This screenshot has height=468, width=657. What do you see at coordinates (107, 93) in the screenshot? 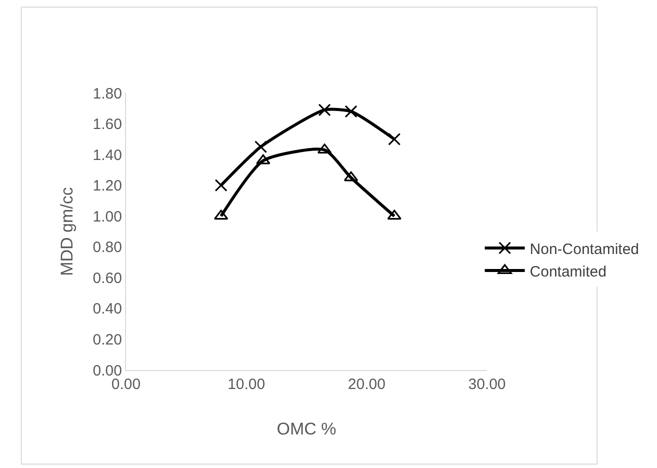
I see `y-tick-label: 1.80` at bounding box center [107, 93].